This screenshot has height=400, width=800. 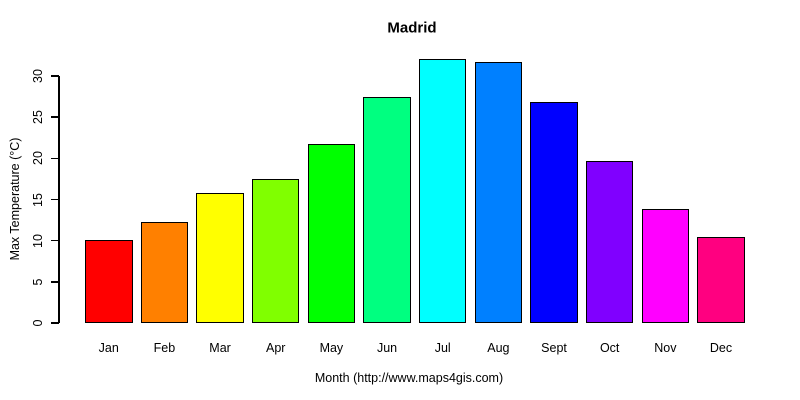 I want to click on bar-oct, so click(x=609, y=241).